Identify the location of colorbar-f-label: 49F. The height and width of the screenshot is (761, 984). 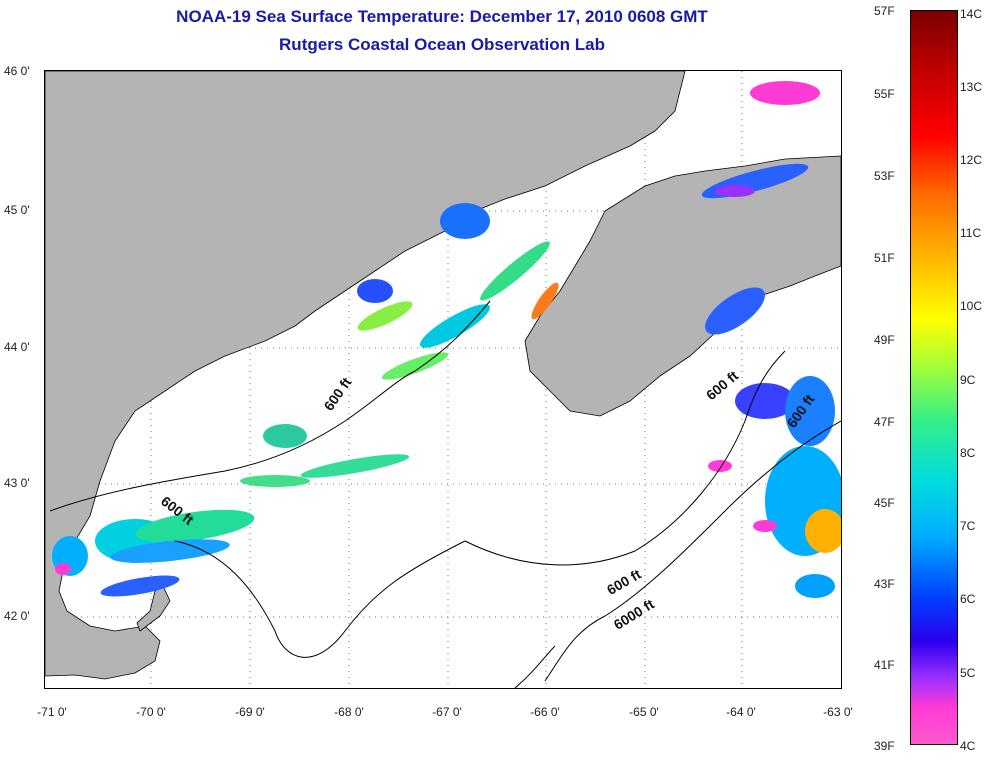
(884, 340).